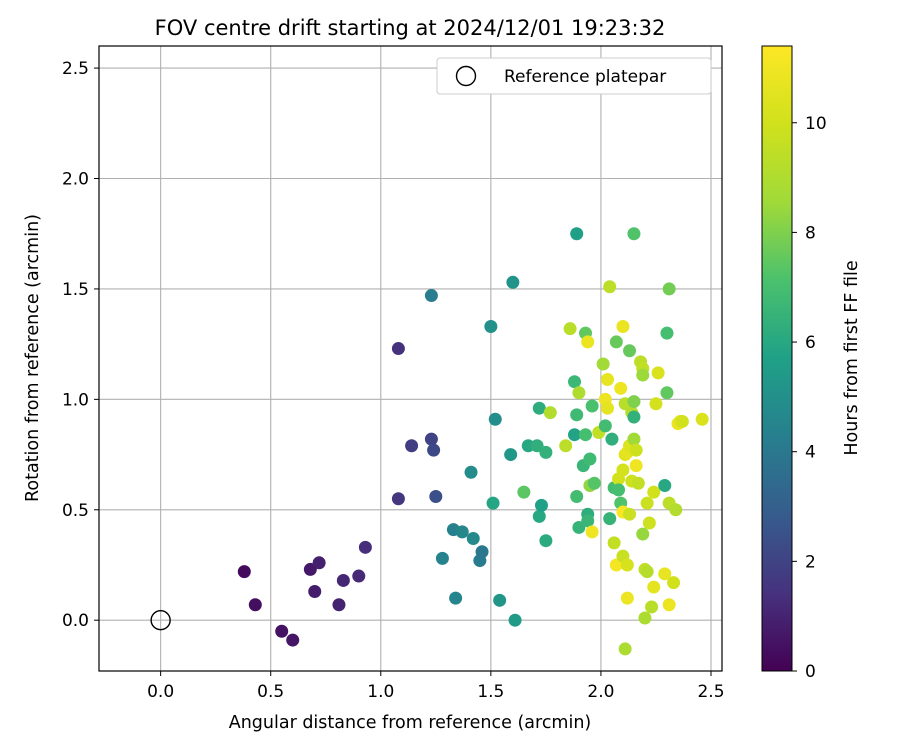 Image resolution: width=900 pixels, height=750 pixels. What do you see at coordinates (490, 692) in the screenshot?
I see `x-tick-label: 1.5` at bounding box center [490, 692].